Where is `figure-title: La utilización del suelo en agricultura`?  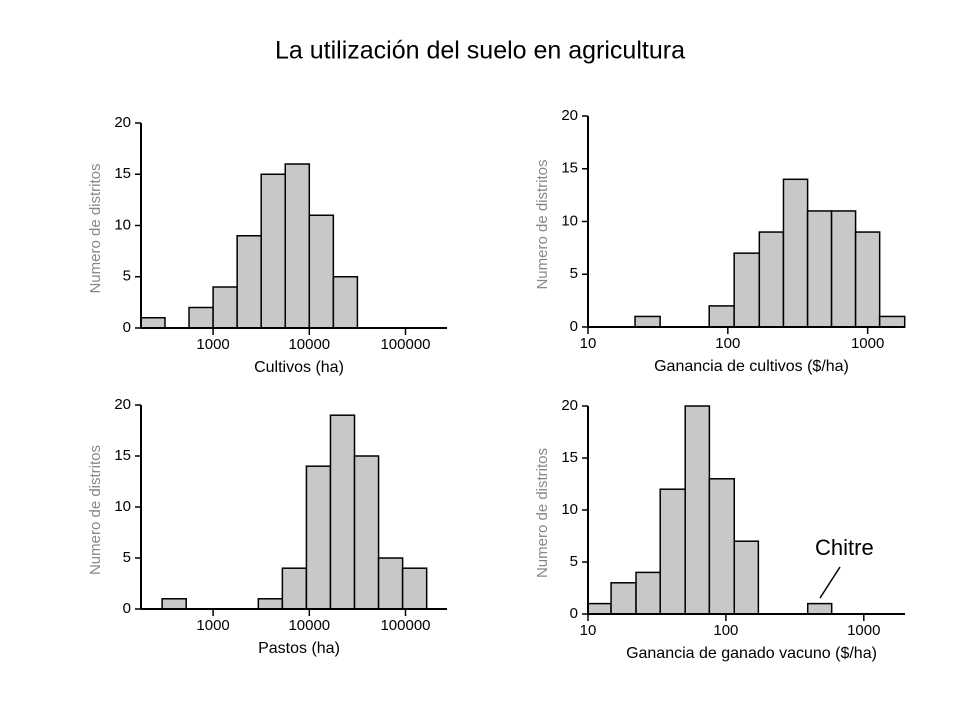 figure-title: La utilización del suelo en agricultura is located at coordinates (480, 51).